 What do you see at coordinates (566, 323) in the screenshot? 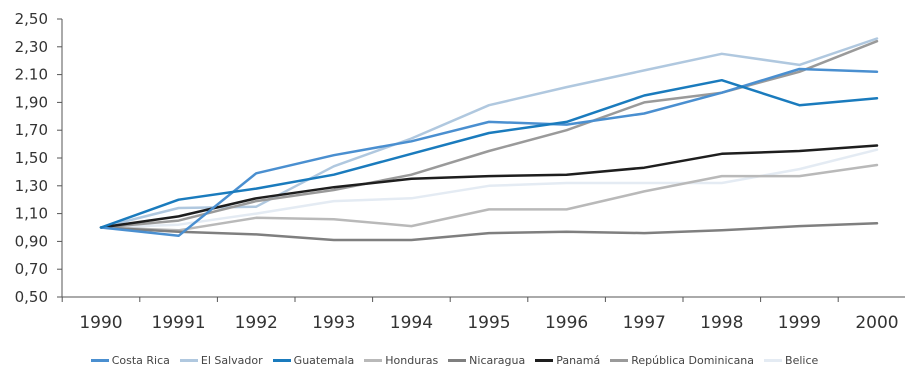
I see `x-tick-label: 1996` at bounding box center [566, 323].